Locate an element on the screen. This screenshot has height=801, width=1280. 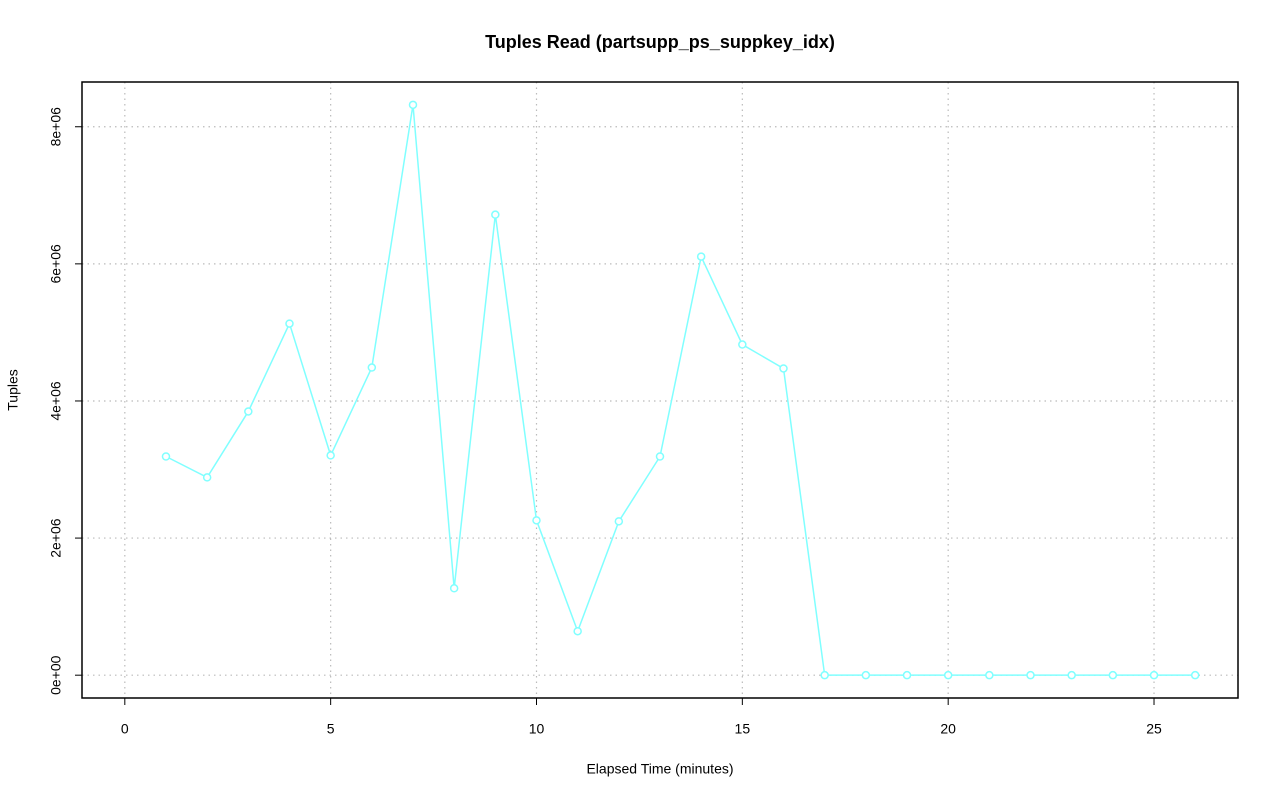
x-tick-label: 15 is located at coordinates (743, 729).